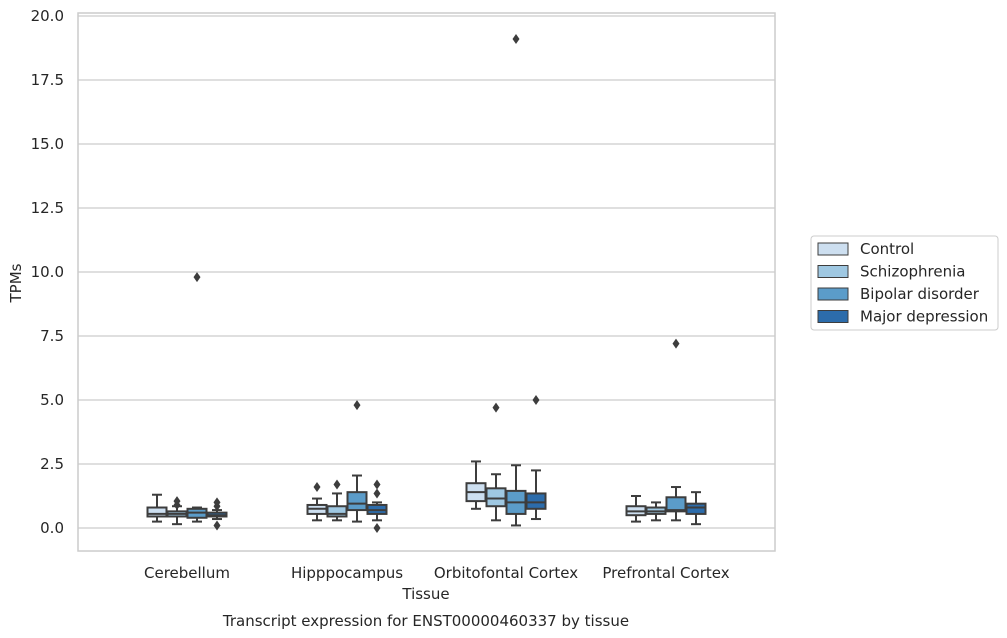 The width and height of the screenshot is (1007, 638). I want to click on legend-label: Schizophrenia, so click(912, 272).